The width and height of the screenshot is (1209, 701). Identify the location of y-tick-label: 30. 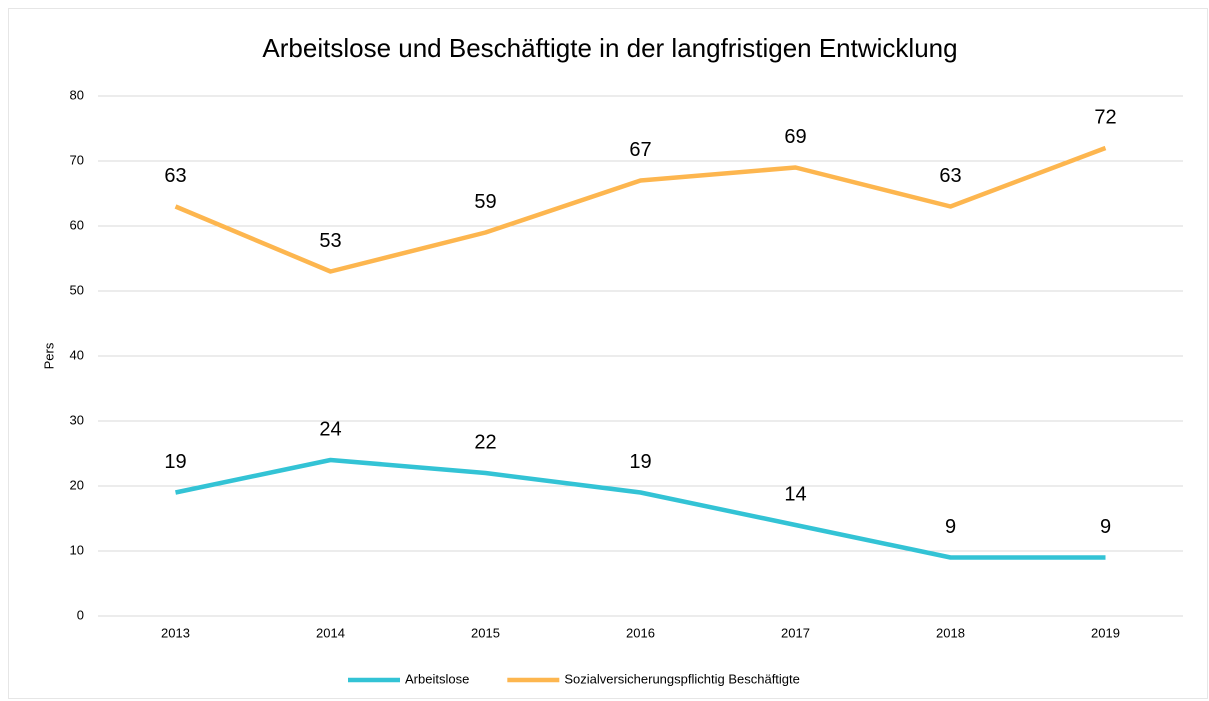
(77, 419).